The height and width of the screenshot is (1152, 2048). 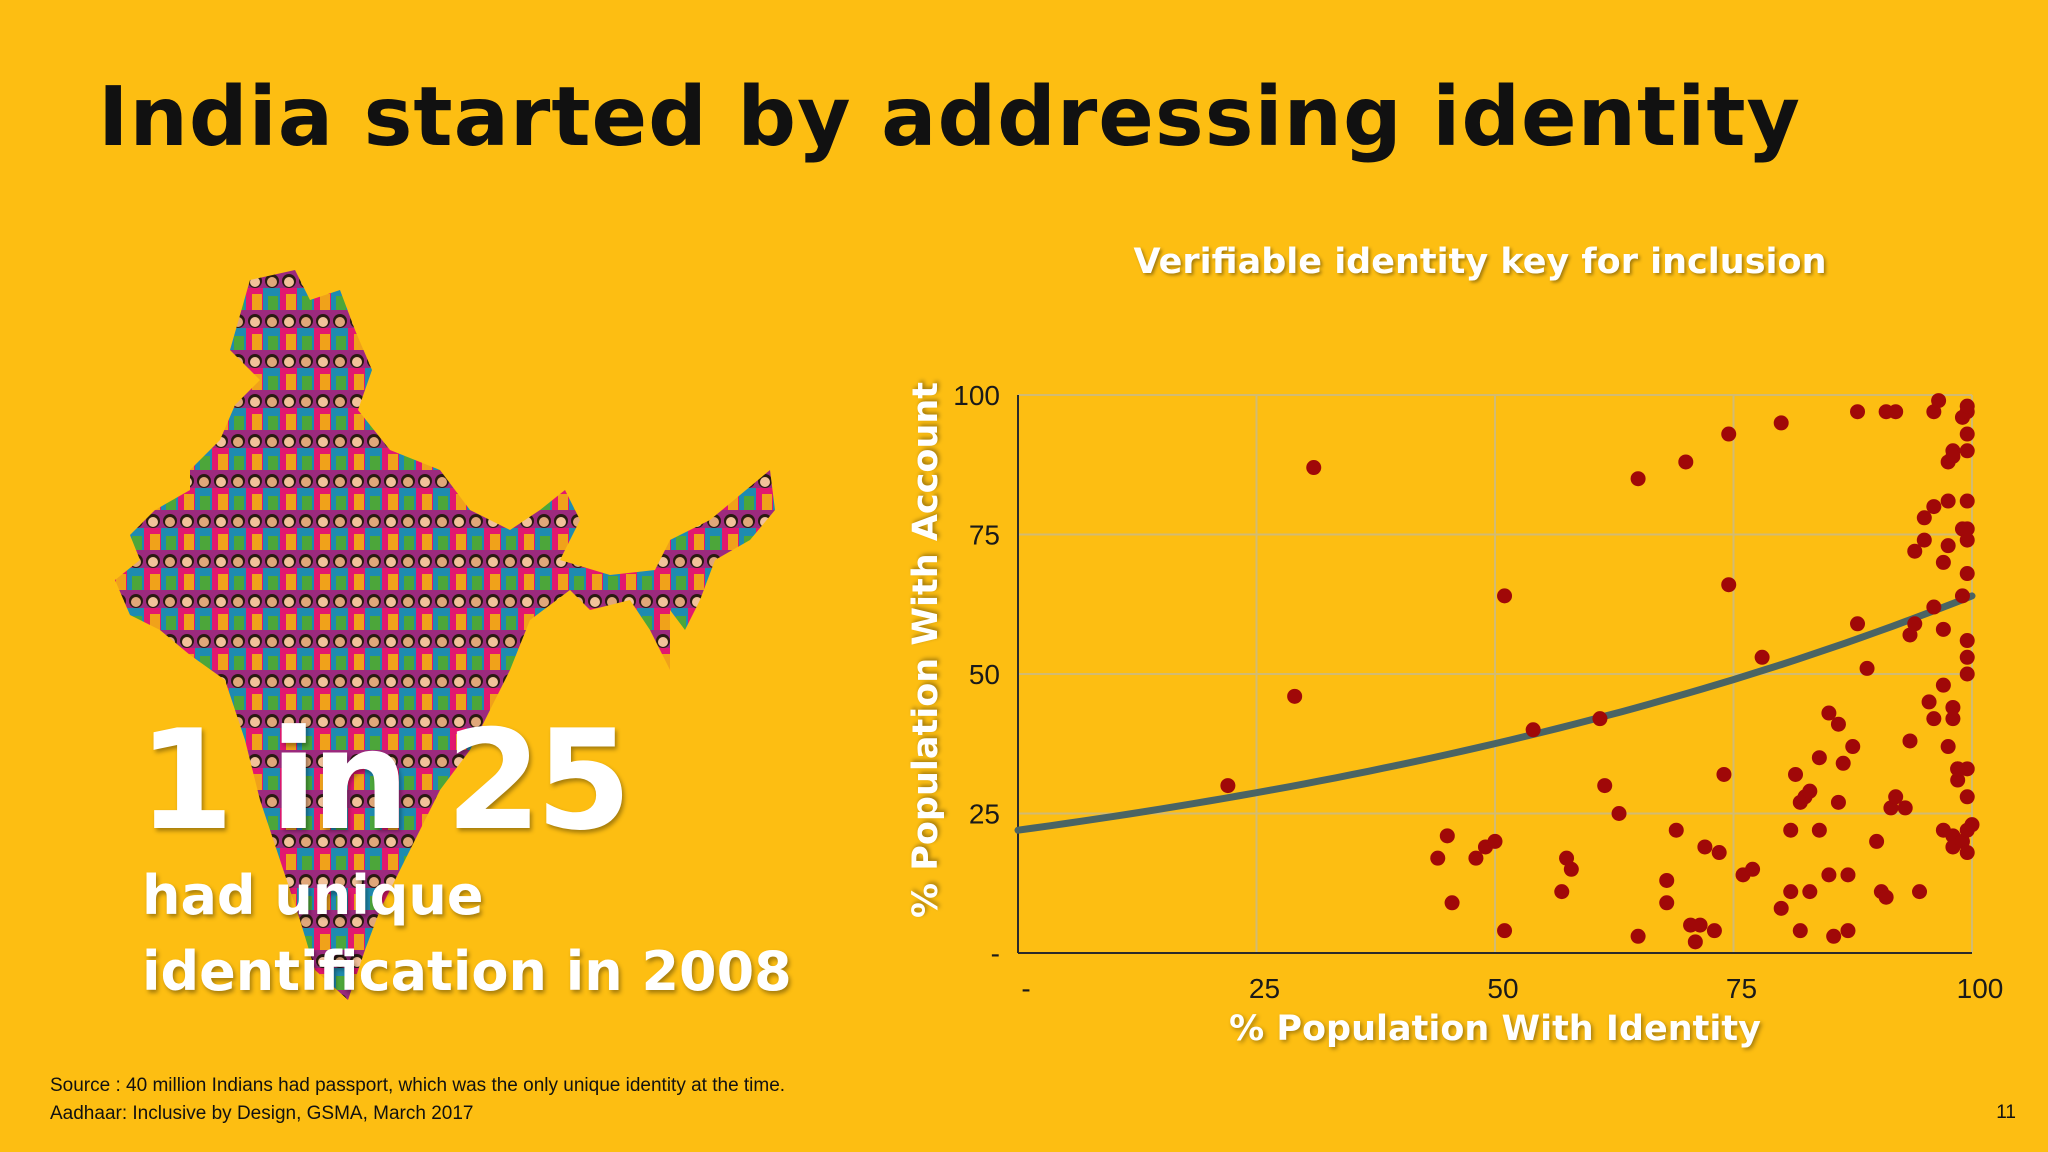 I want to click on stat-caption: had unique identification in 2008, so click(x=522, y=934).